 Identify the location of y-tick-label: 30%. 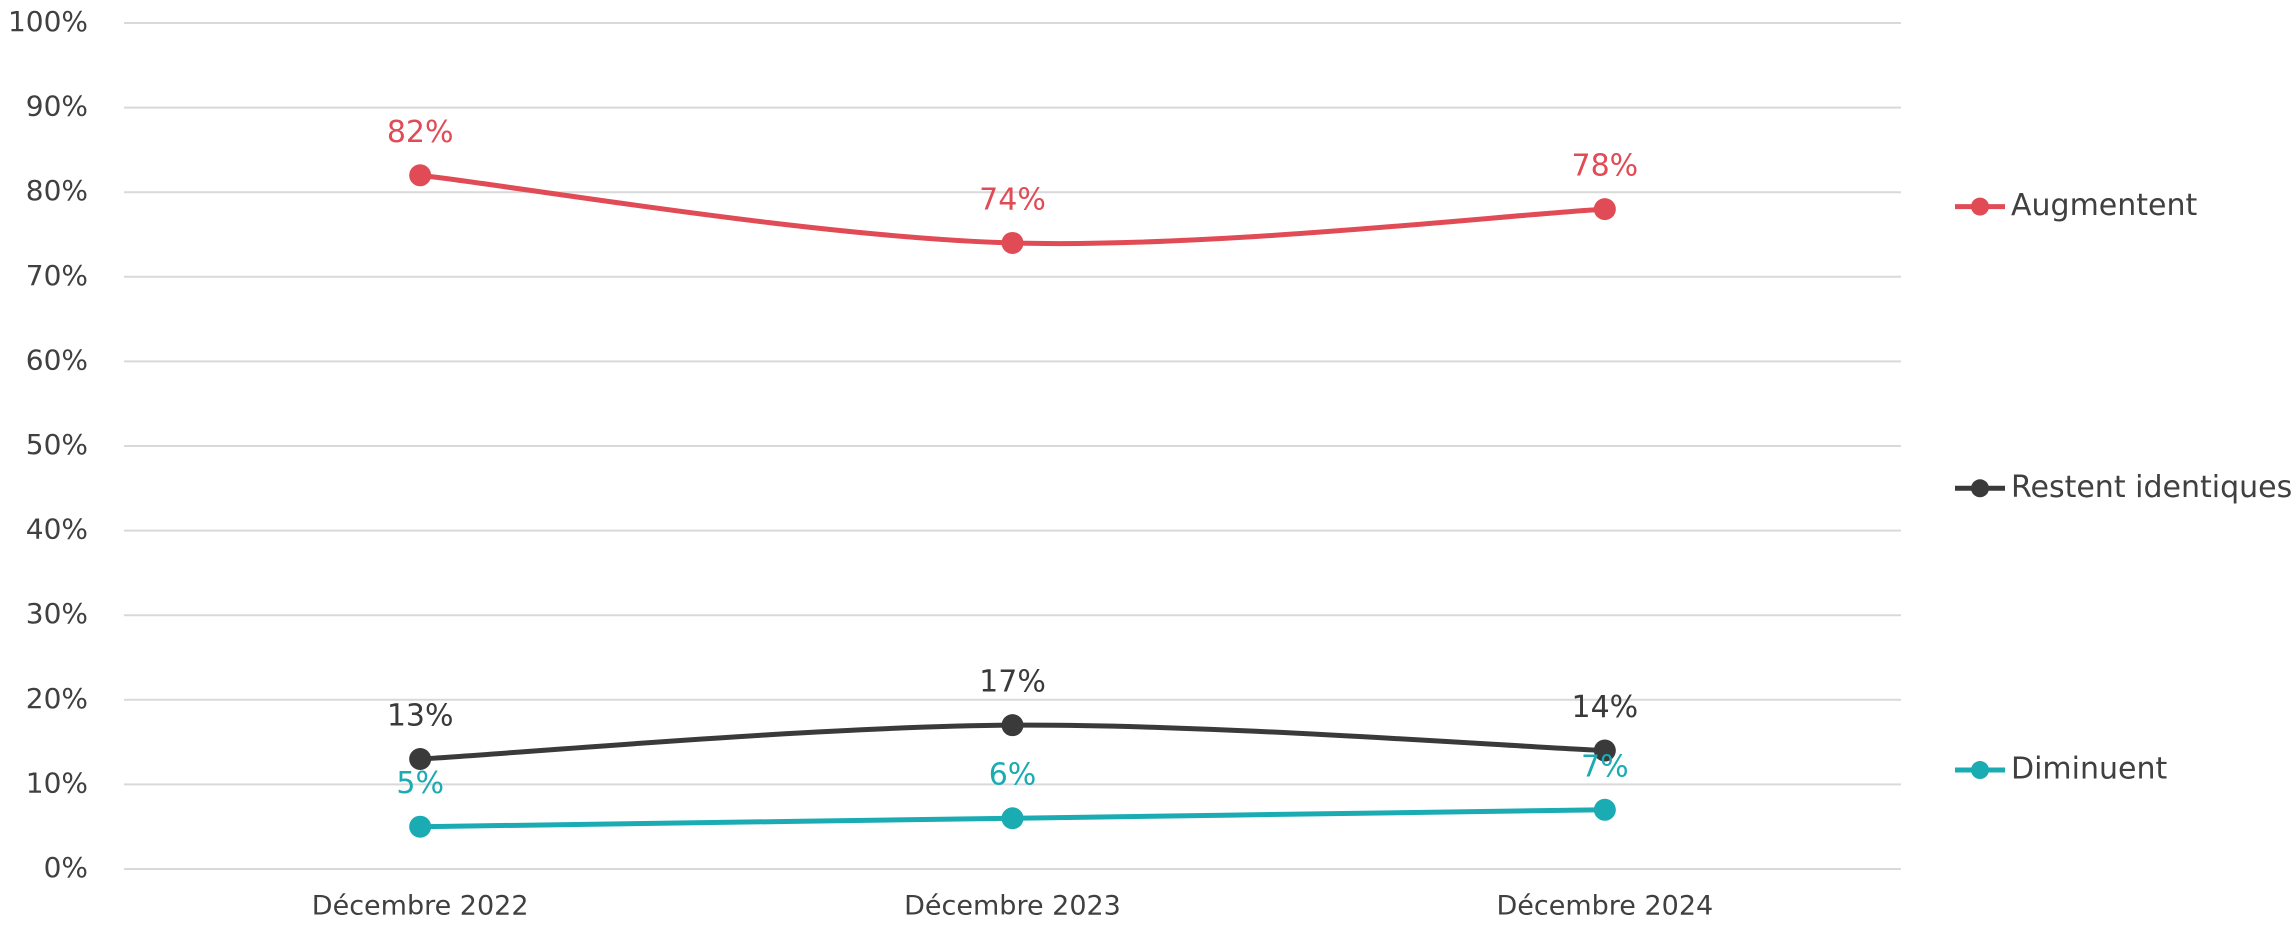
(57, 613).